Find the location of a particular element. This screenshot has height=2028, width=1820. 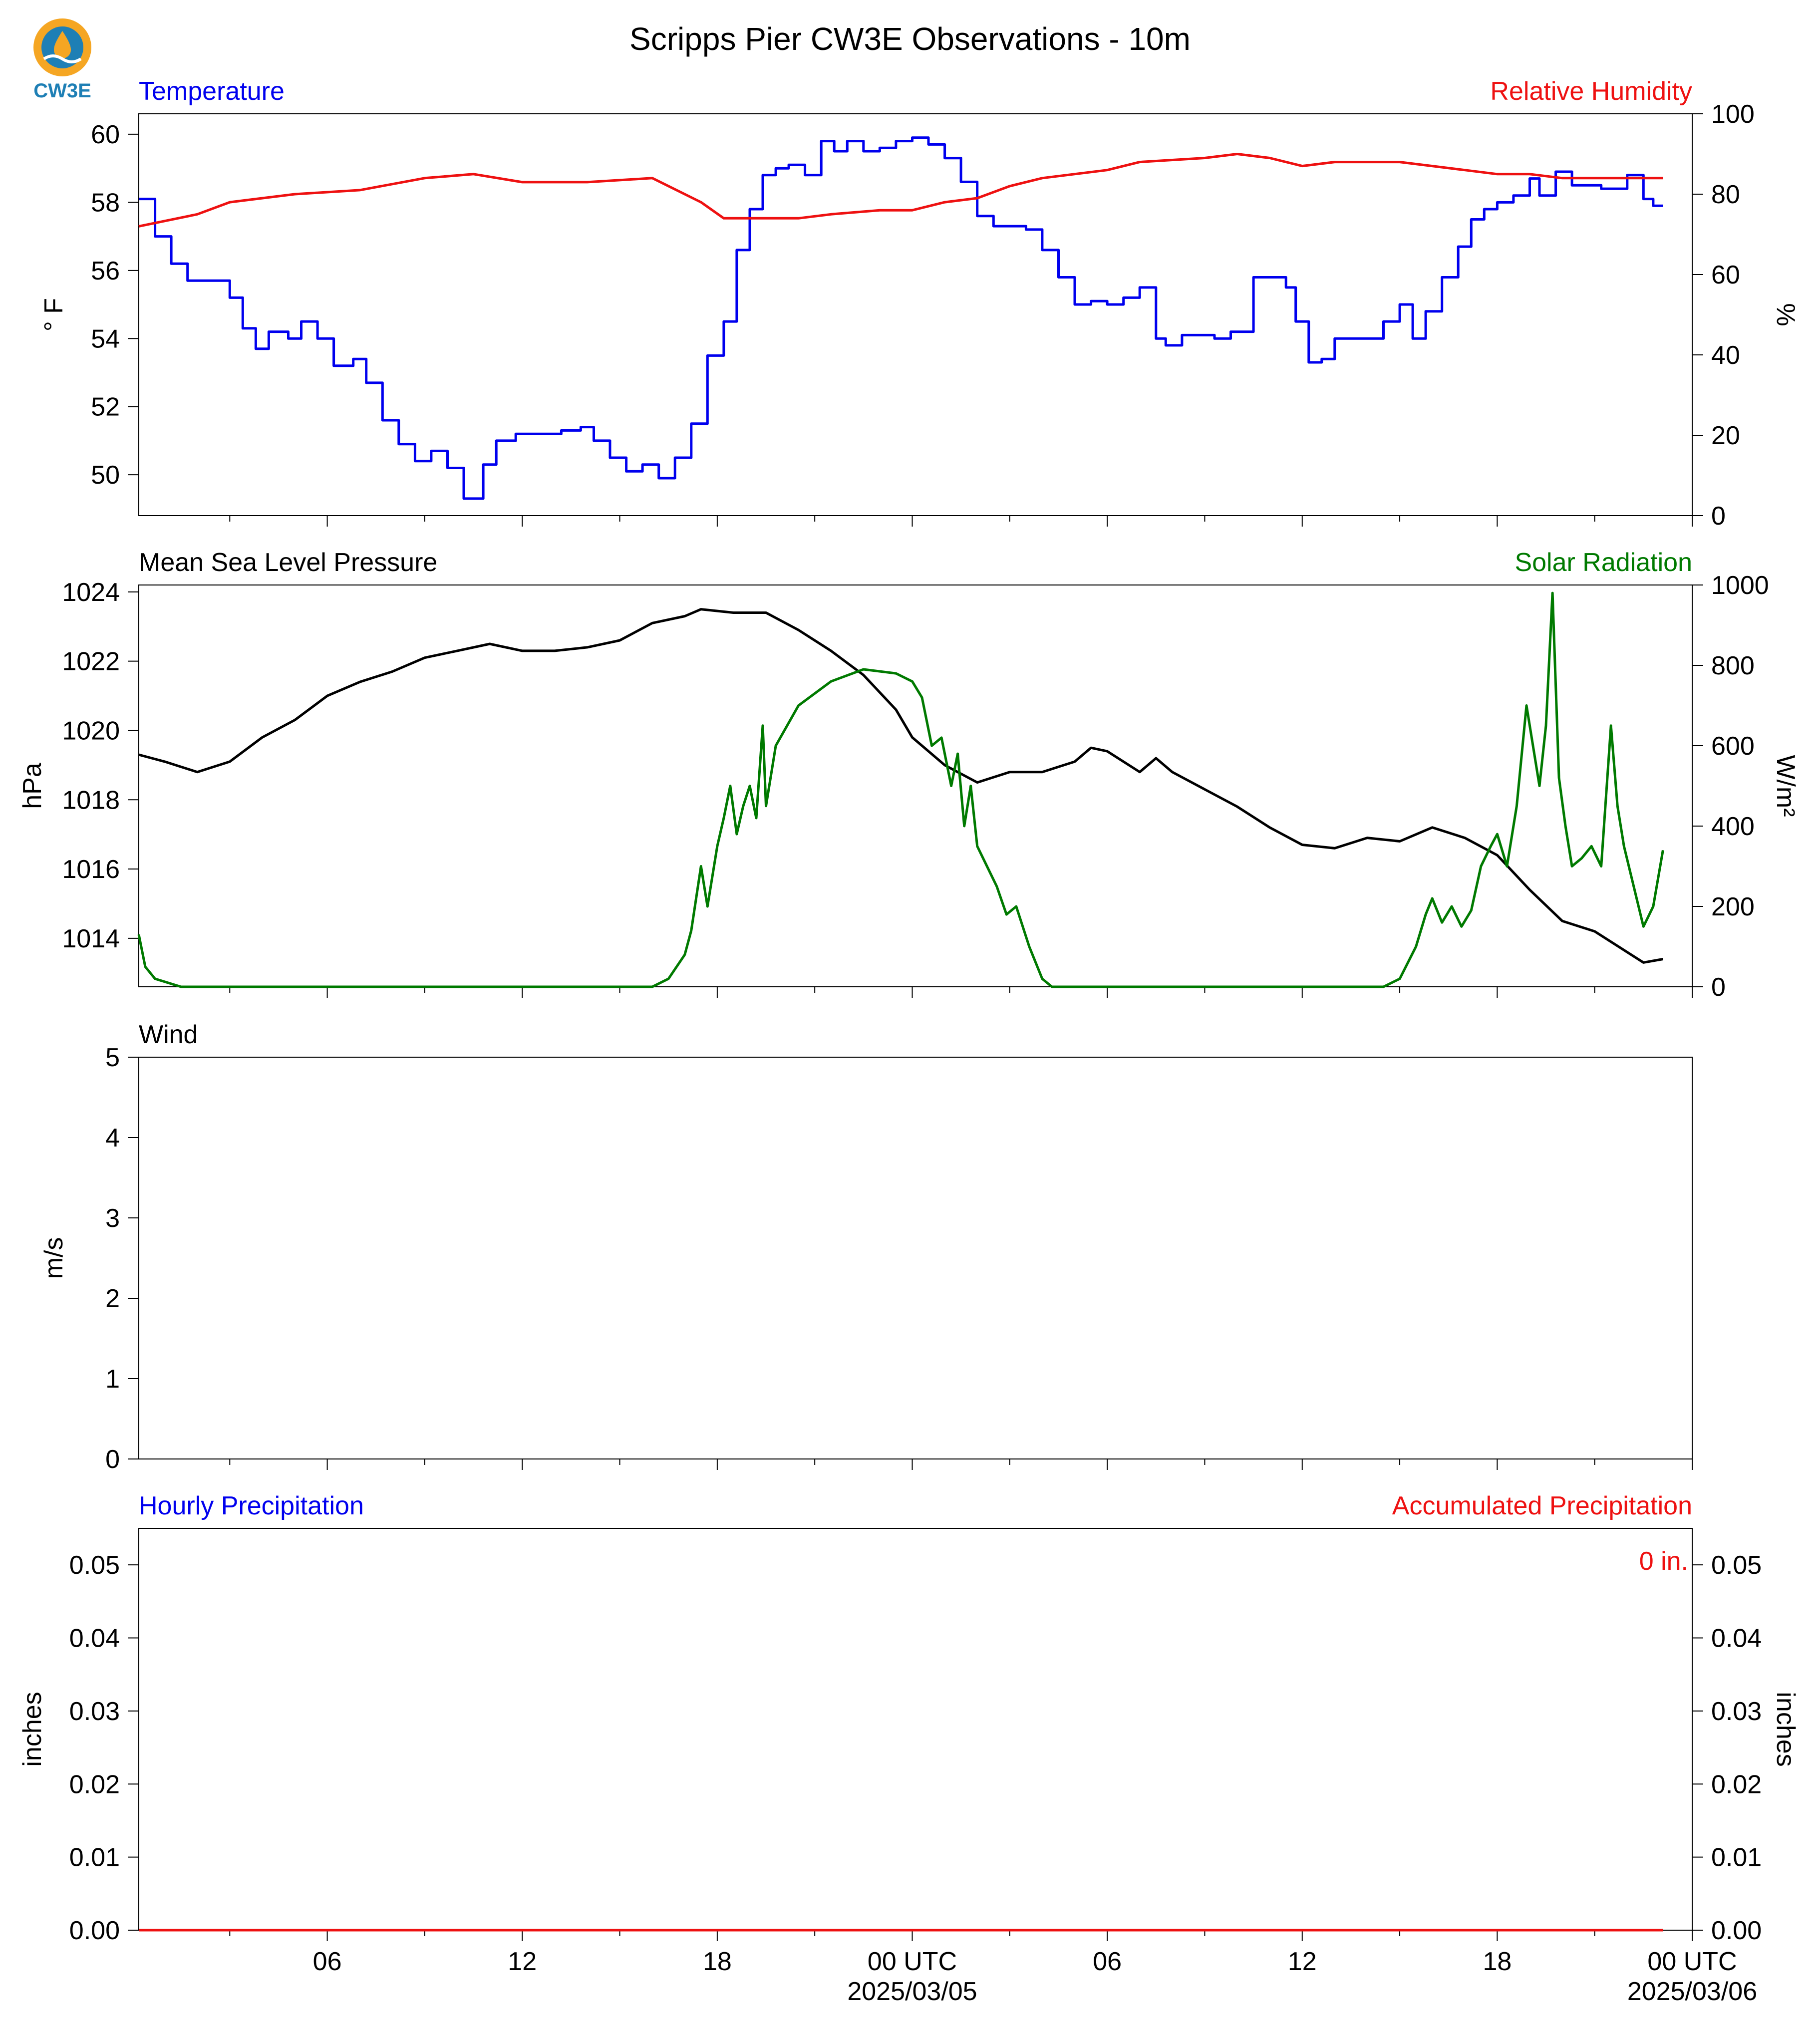

left-tick-label: 4 is located at coordinates (112, 1138).